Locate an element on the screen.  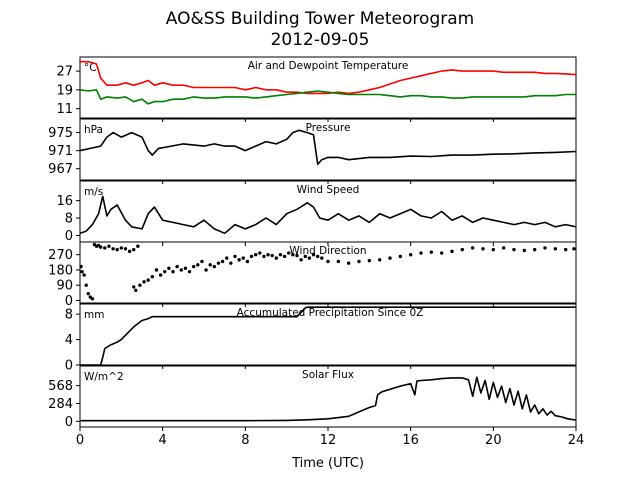
panel-unit-label: m/s is located at coordinates (93, 192).